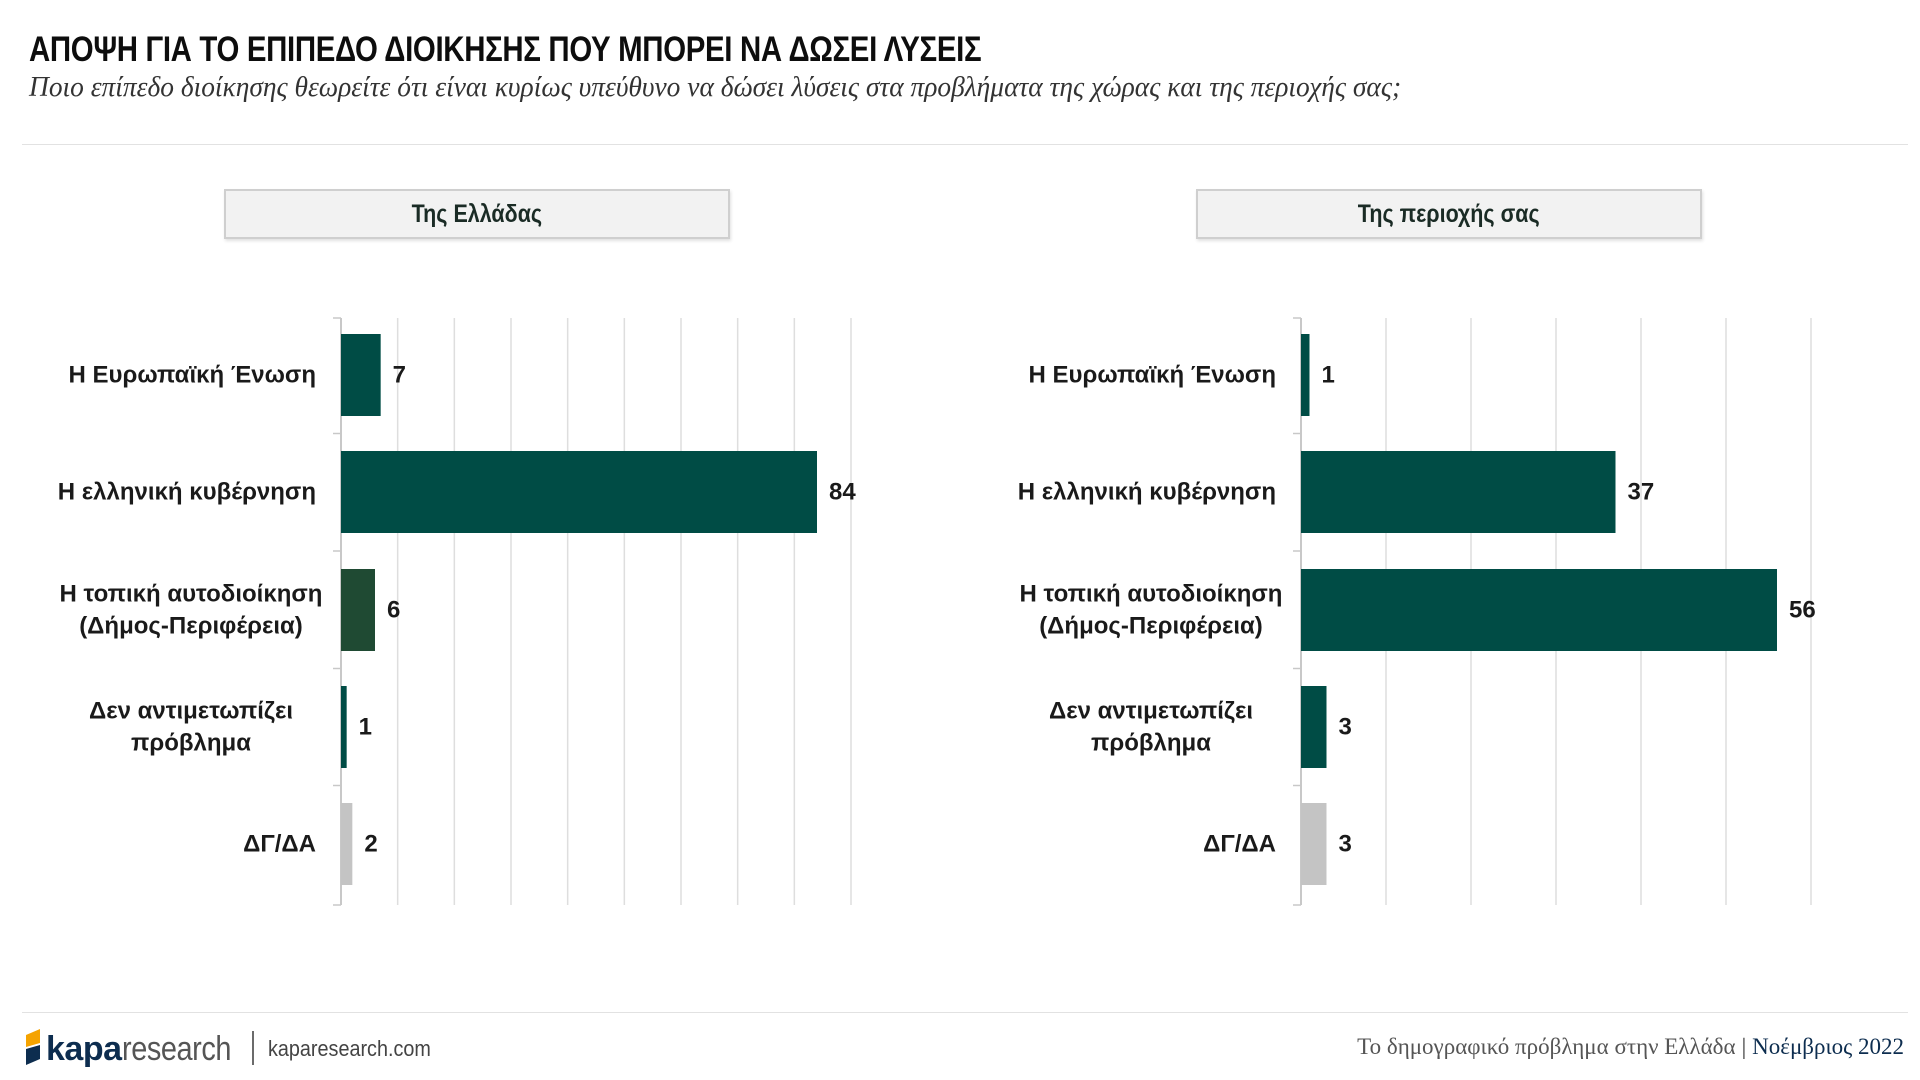 The width and height of the screenshot is (1920, 1080). What do you see at coordinates (1546, 1046) in the screenshot?
I see `footer-study-title: Το δημογραφικό πρόβλημα στην Ελλάδα` at bounding box center [1546, 1046].